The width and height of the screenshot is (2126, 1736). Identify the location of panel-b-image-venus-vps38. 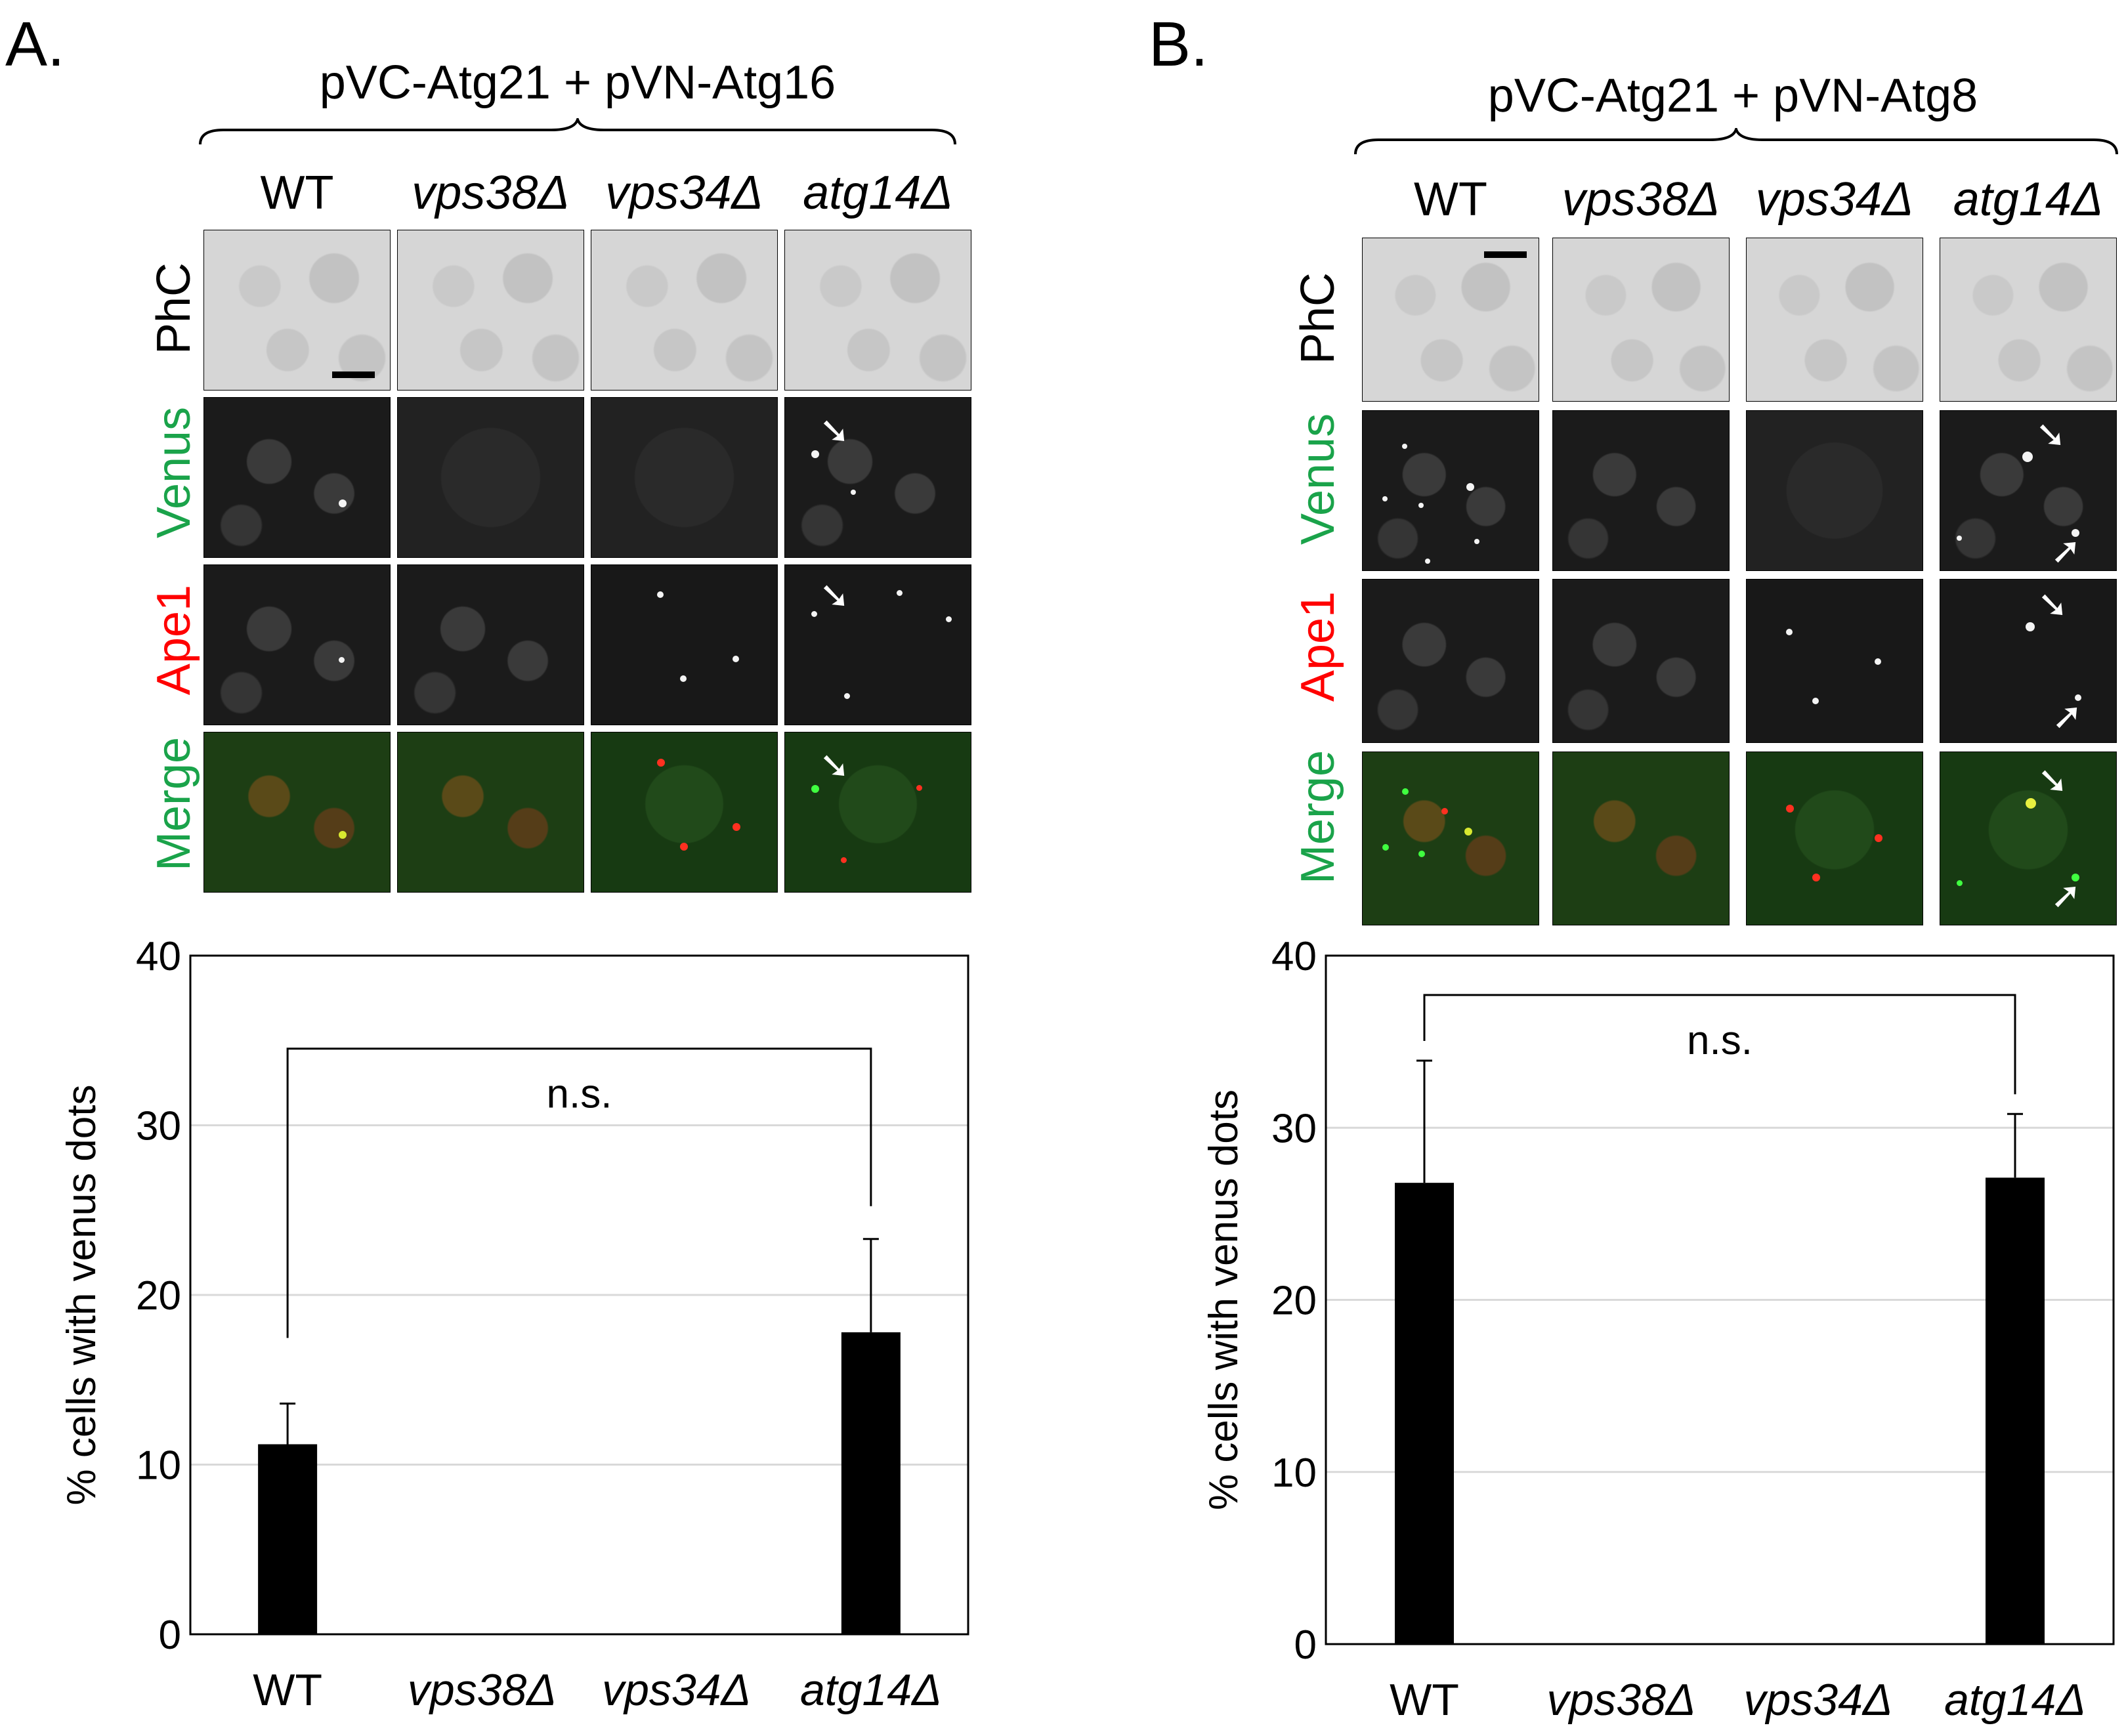
(1641, 490).